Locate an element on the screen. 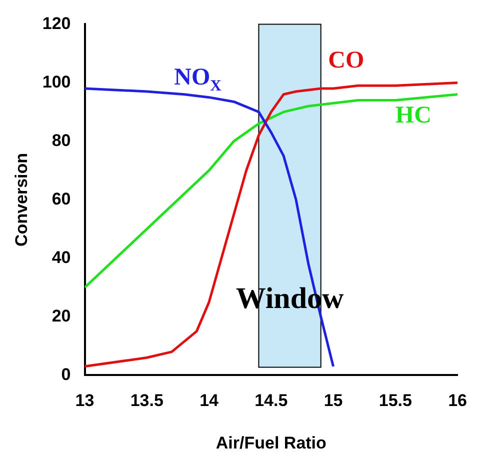 The height and width of the screenshot is (466, 483). y-axis-title: Conversion is located at coordinates (21, 199).